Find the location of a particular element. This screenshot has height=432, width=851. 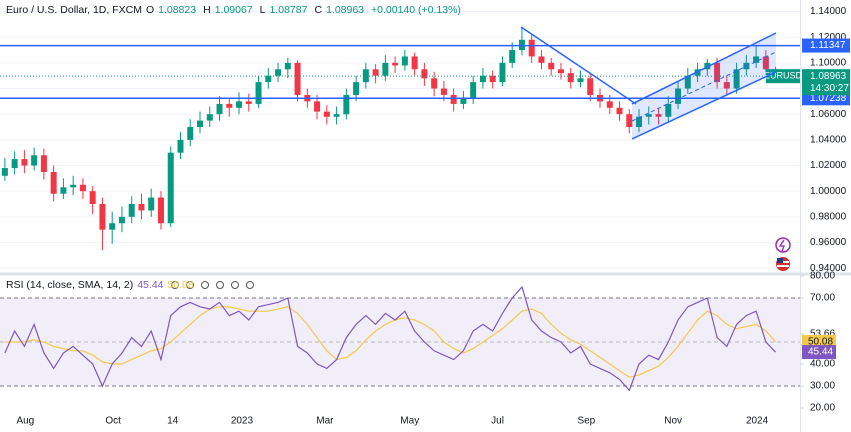

alert-icon is located at coordinates (783, 245).